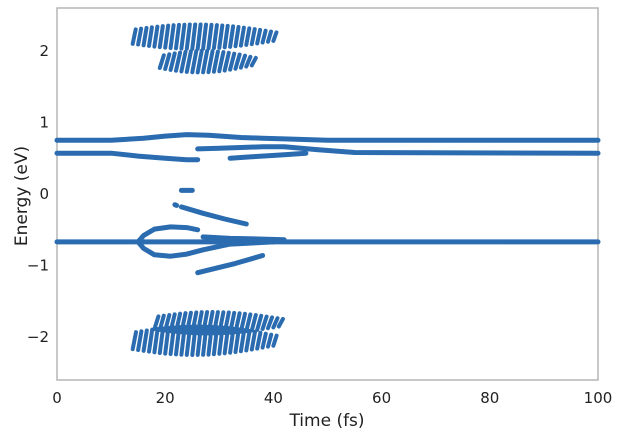  What do you see at coordinates (44, 51) in the screenshot?
I see `y-tick-label: 2` at bounding box center [44, 51].